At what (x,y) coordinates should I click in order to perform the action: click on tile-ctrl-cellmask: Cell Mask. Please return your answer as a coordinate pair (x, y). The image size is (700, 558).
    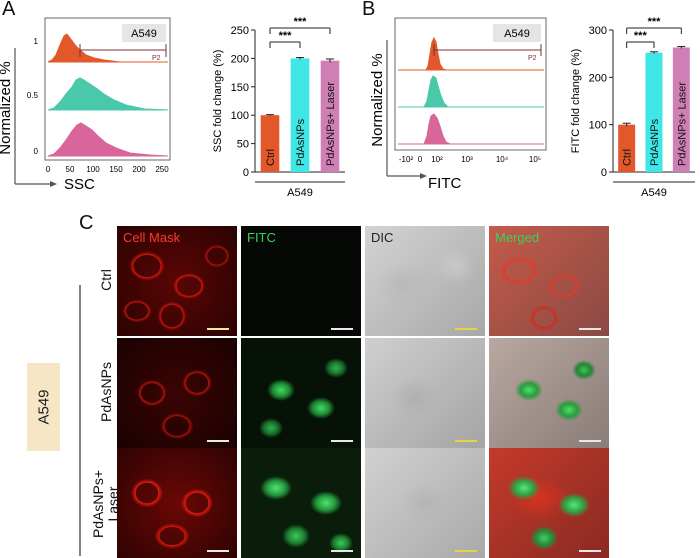
    Looking at the image, I should click on (177, 281).